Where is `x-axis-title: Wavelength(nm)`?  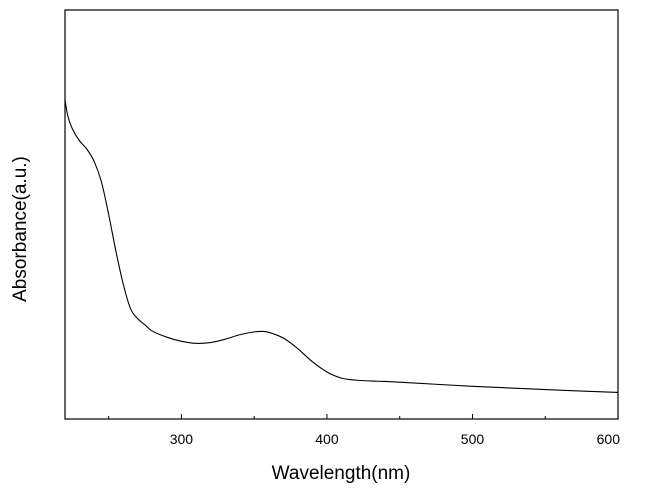 x-axis-title: Wavelength(nm) is located at coordinates (341, 473).